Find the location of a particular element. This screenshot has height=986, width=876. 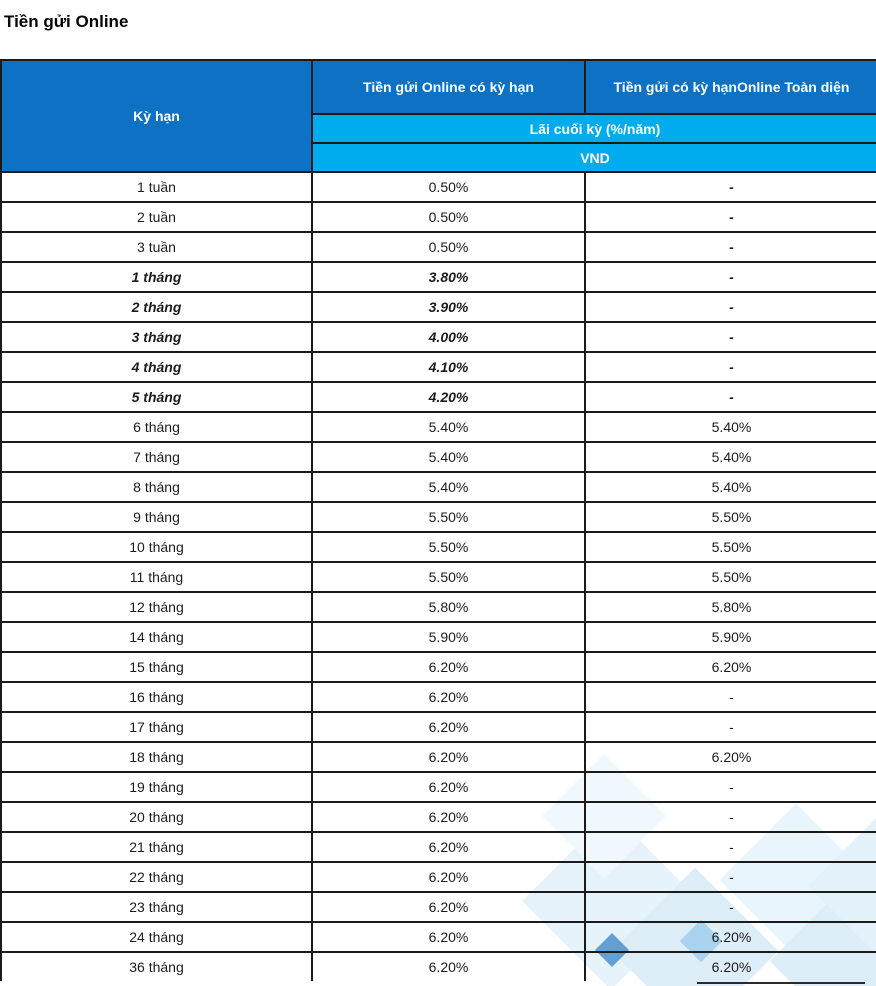

term-cell: 7 tháng is located at coordinates (156, 457).